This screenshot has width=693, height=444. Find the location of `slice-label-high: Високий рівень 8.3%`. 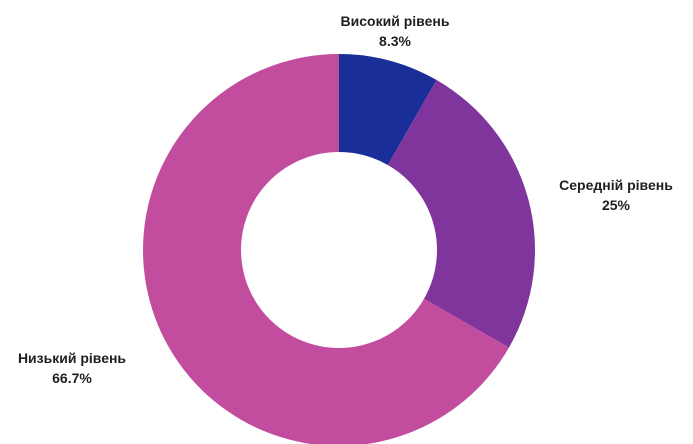

slice-label-high: Високий рівень 8.3% is located at coordinates (395, 31).